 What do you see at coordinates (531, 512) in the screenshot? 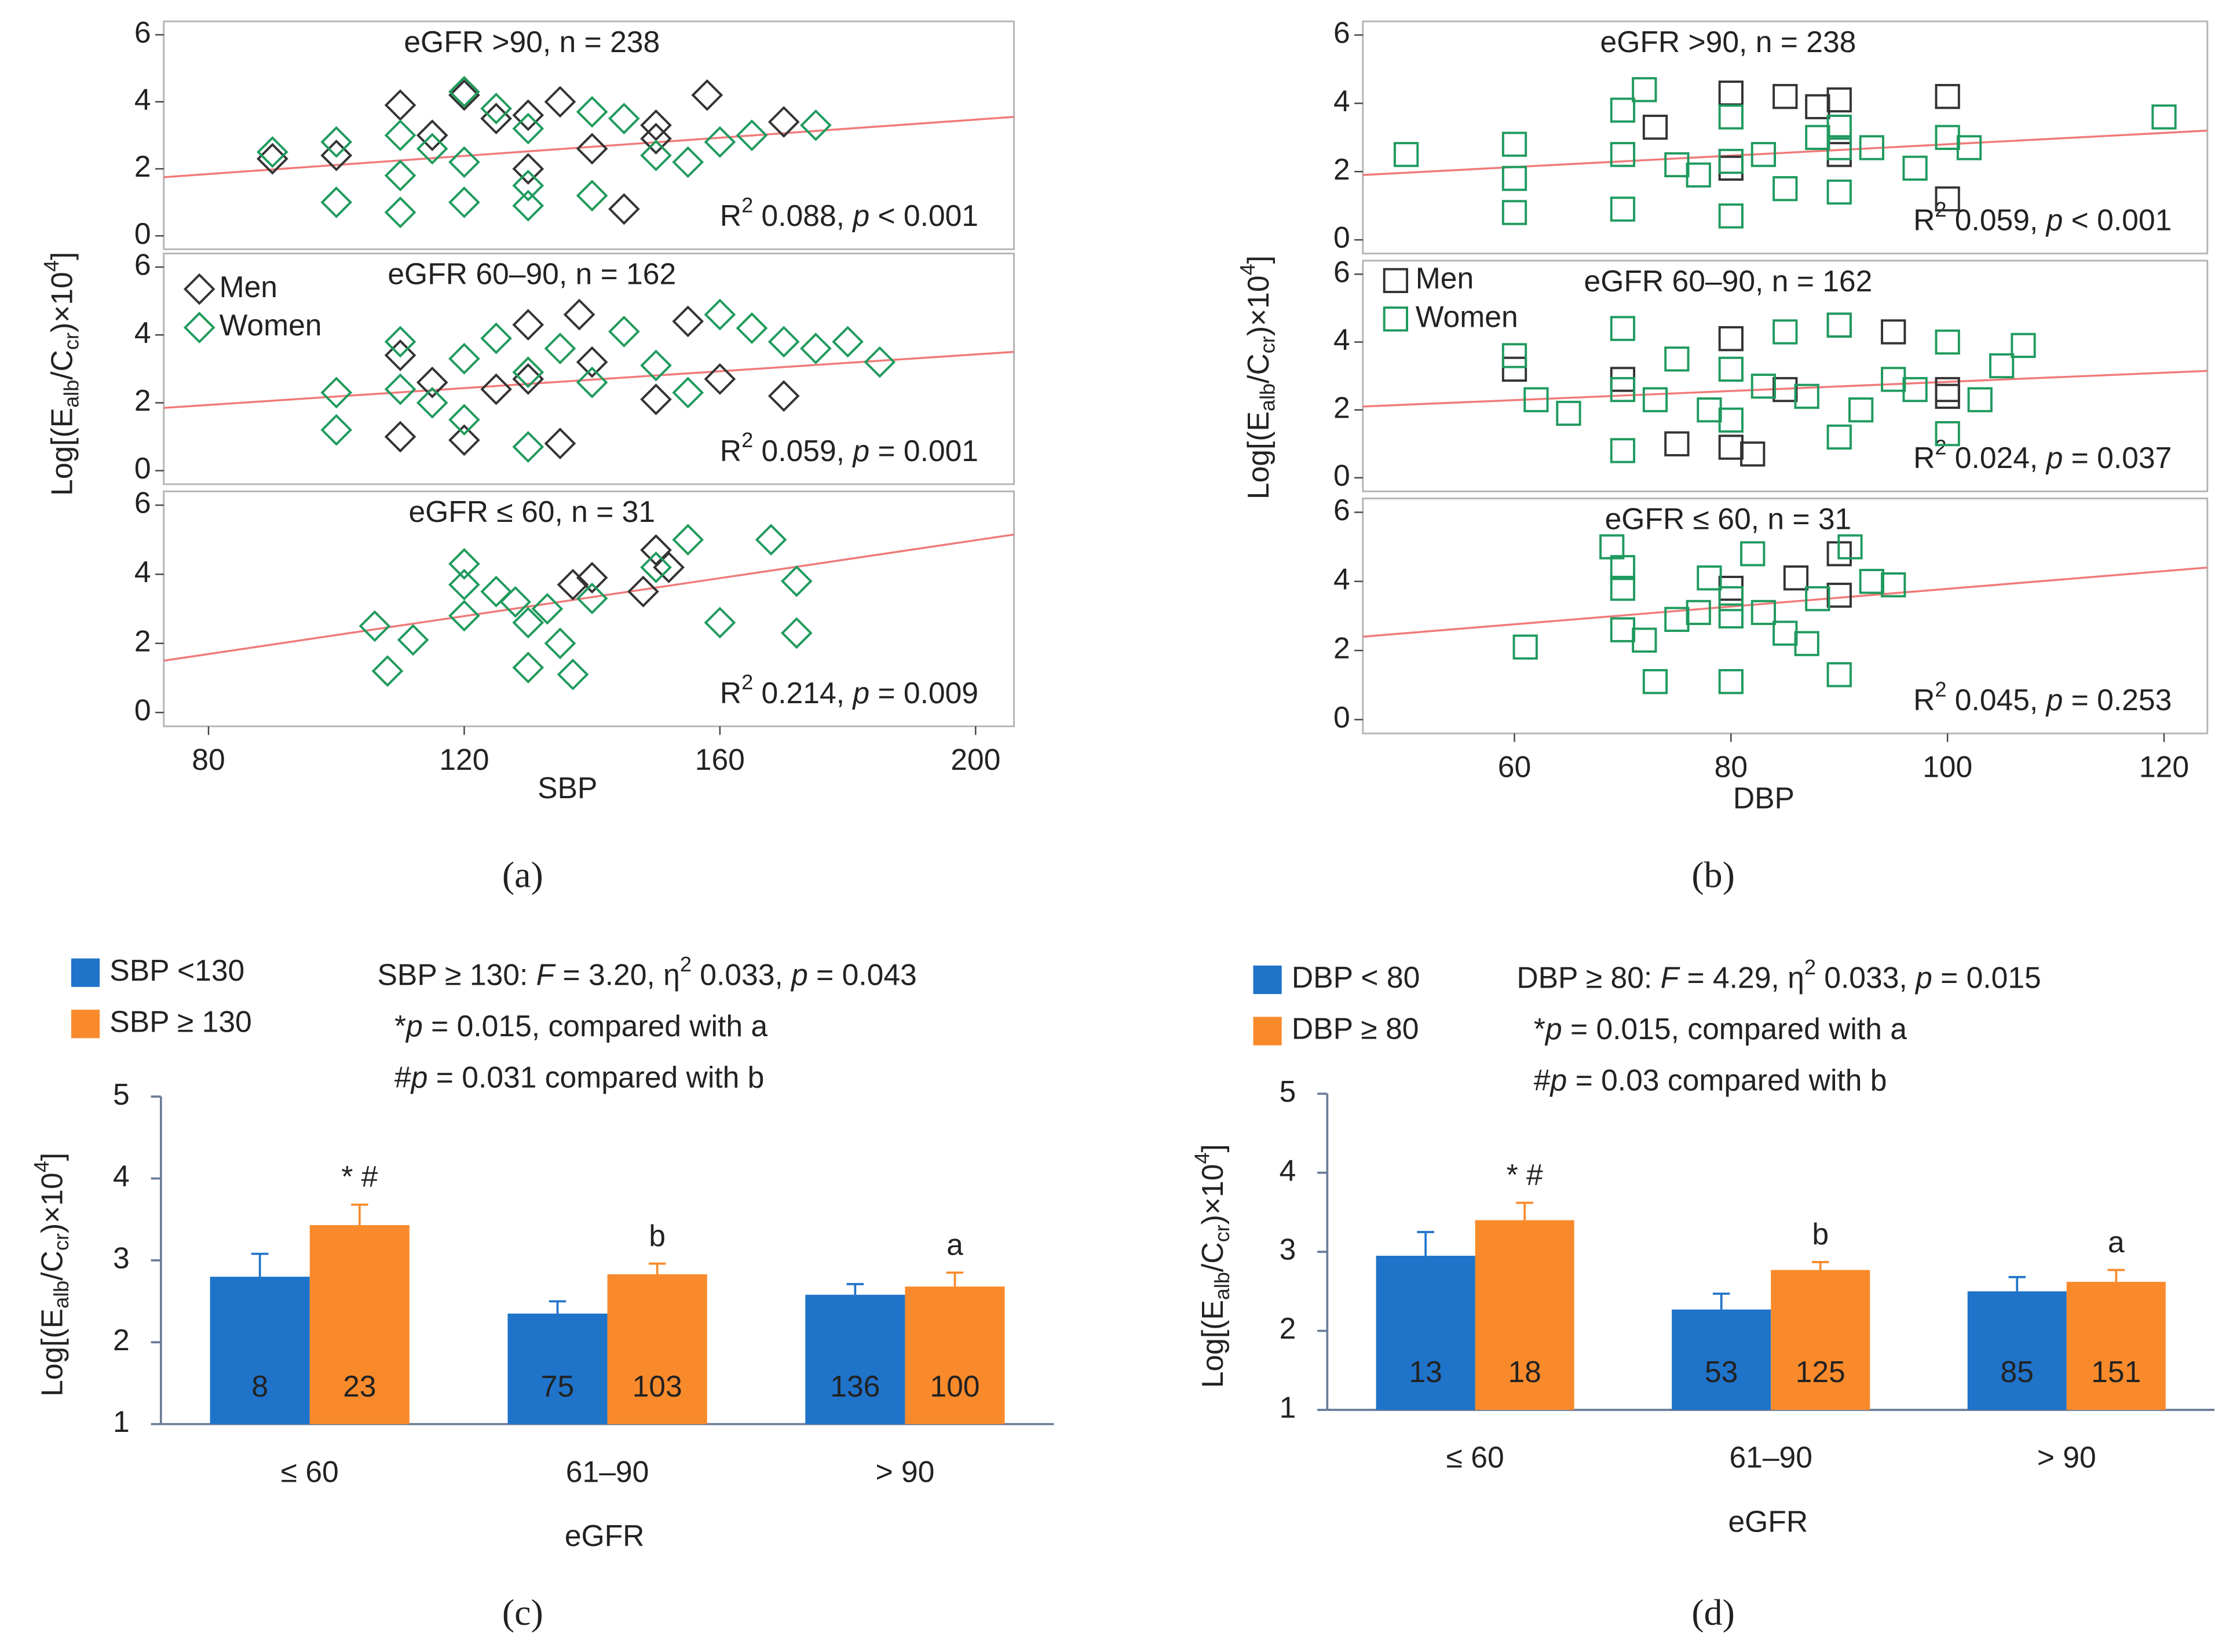
I see `panel-title: eGFR ≤ 60, n = 31` at bounding box center [531, 512].